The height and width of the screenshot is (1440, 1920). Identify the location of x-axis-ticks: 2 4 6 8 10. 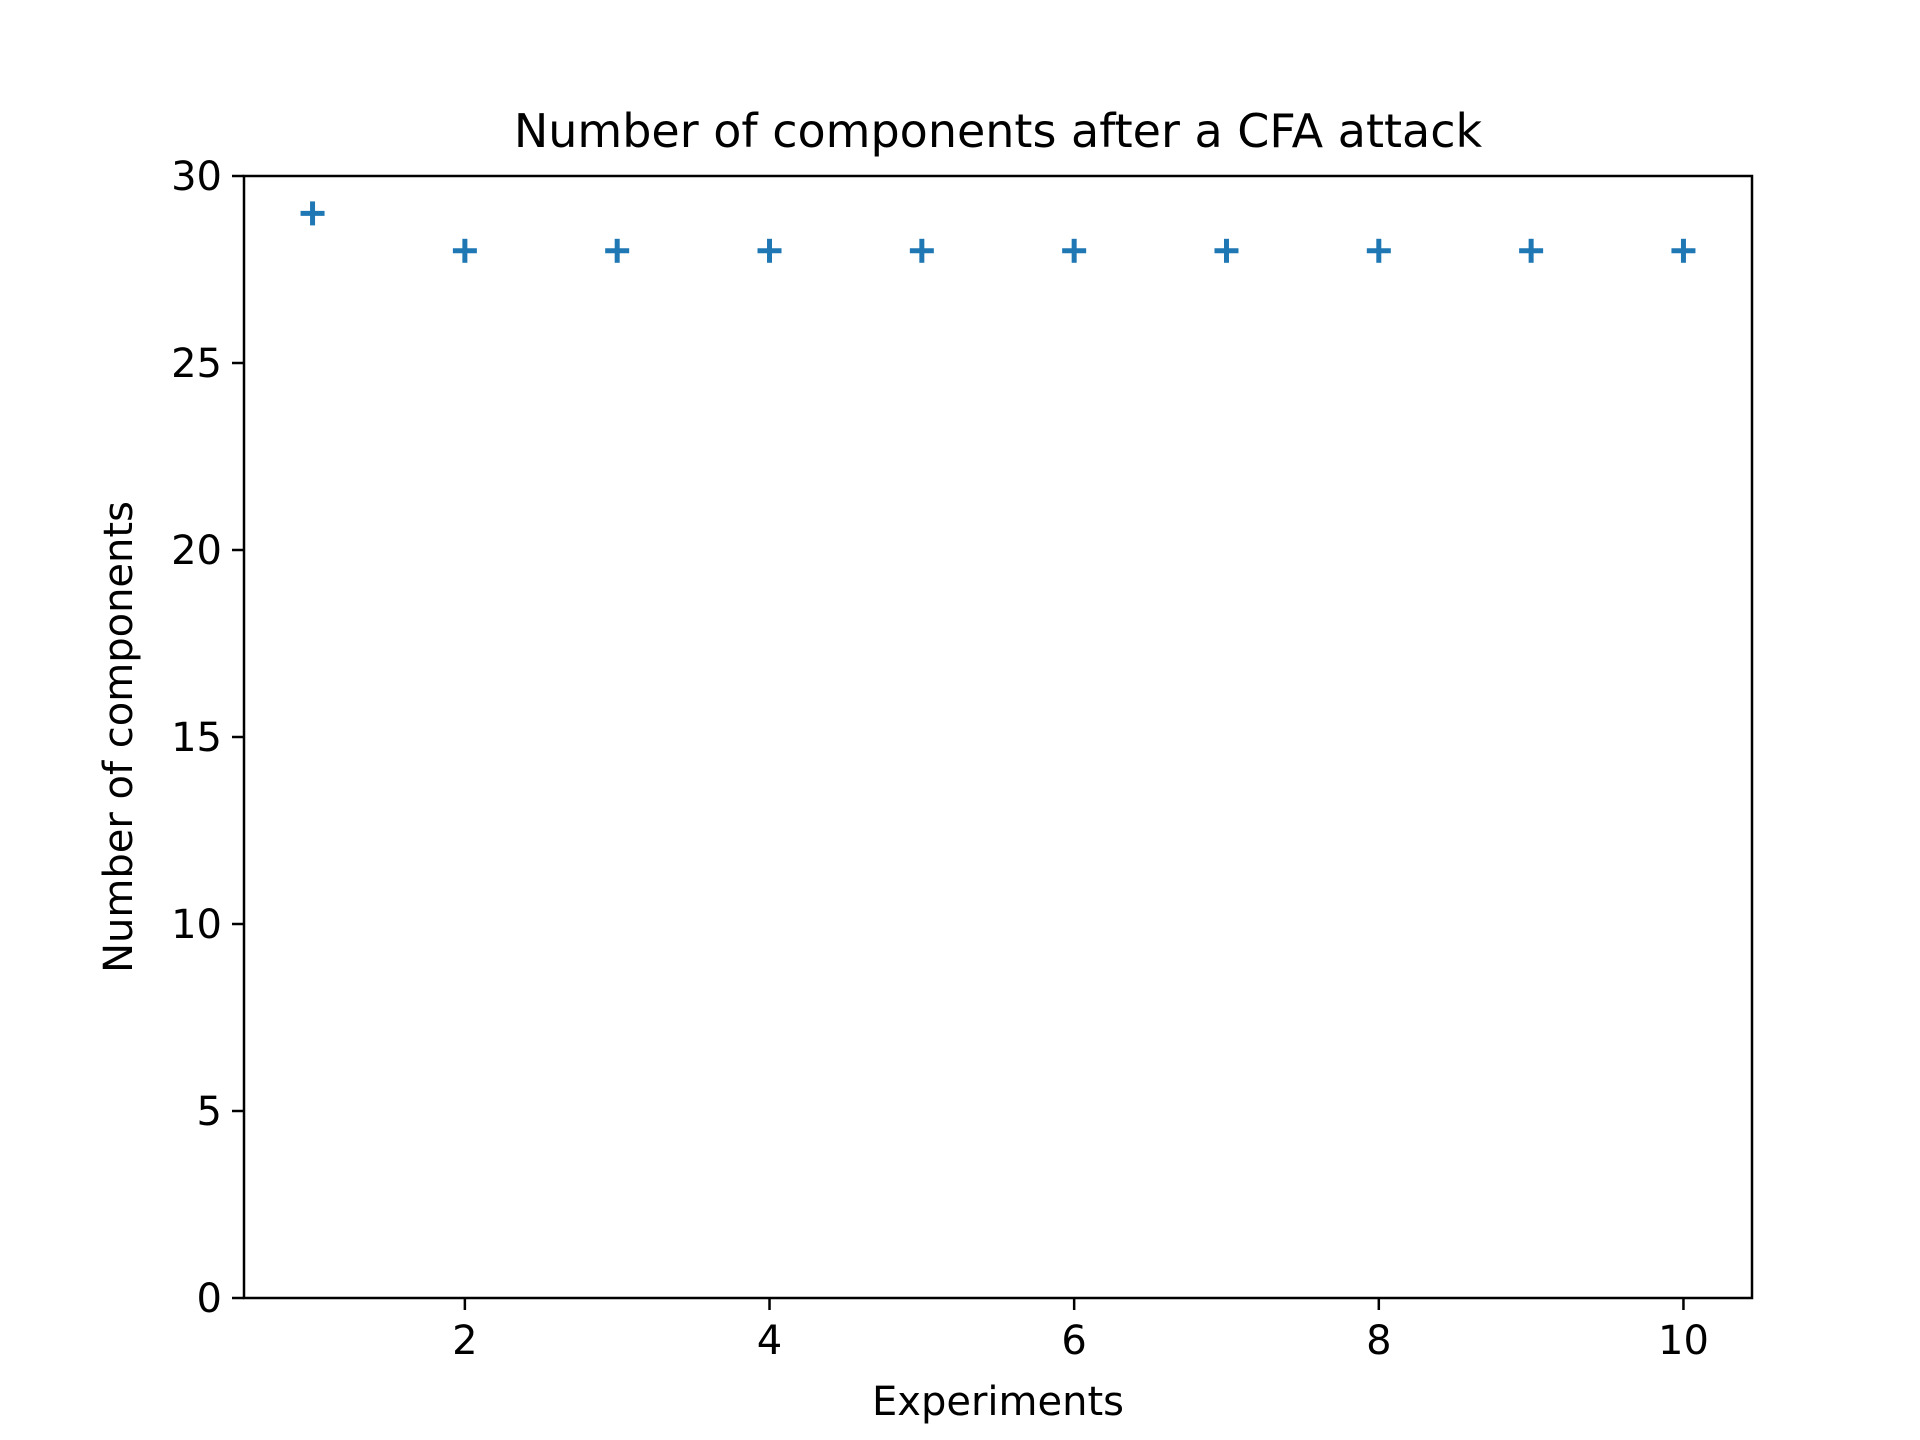
(1080, 1331).